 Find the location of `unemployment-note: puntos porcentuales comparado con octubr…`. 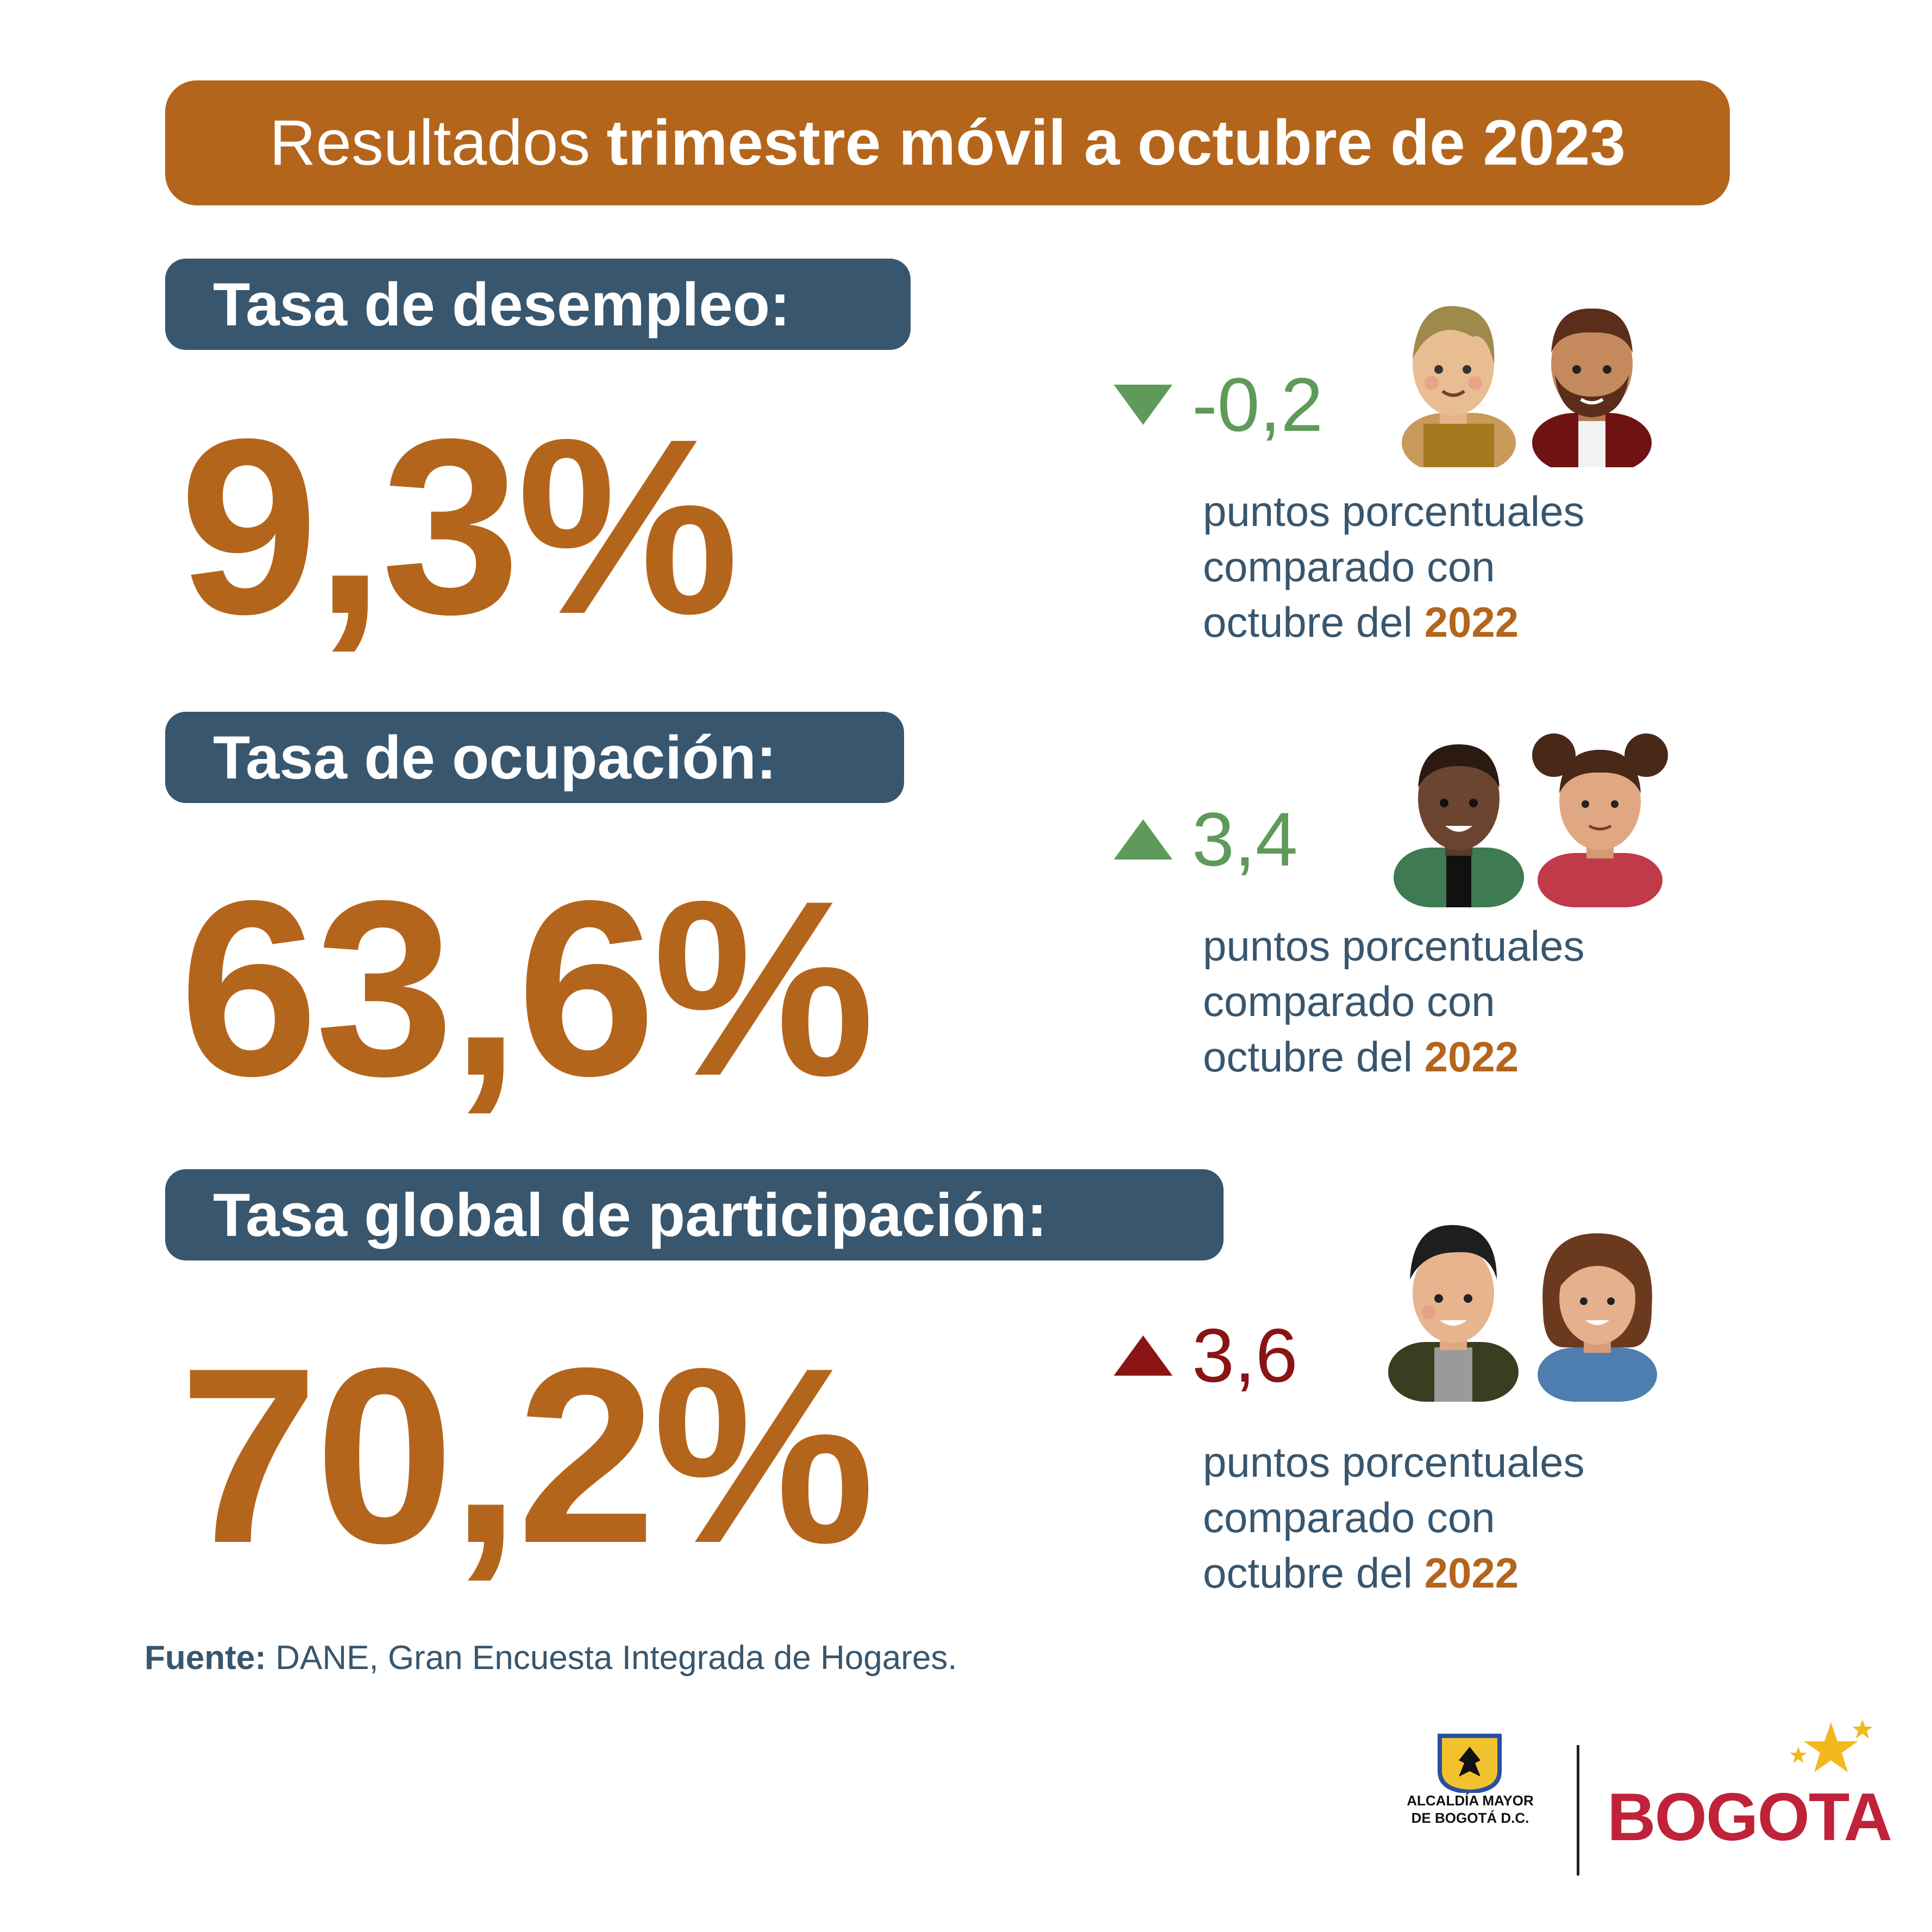

unemployment-note: puntos porcentuales comparado con octubr… is located at coordinates (1474, 567).